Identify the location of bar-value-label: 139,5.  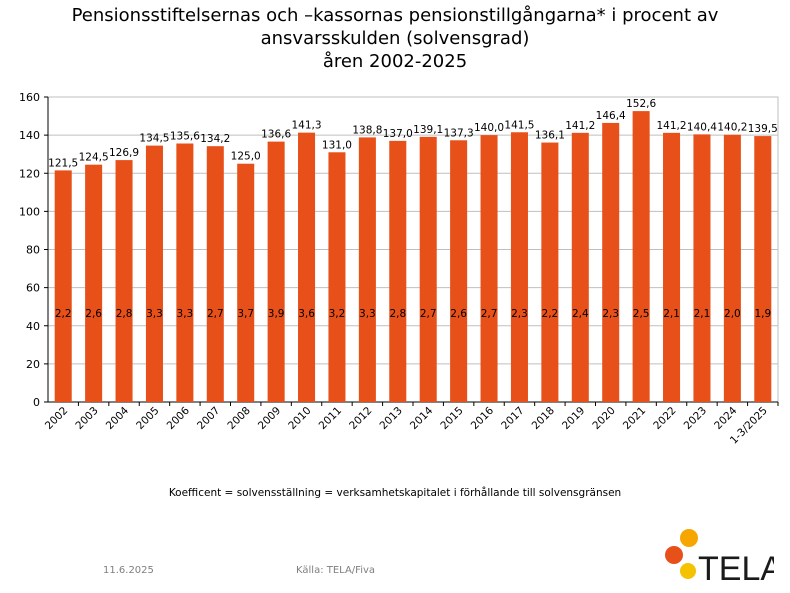
(763, 129).